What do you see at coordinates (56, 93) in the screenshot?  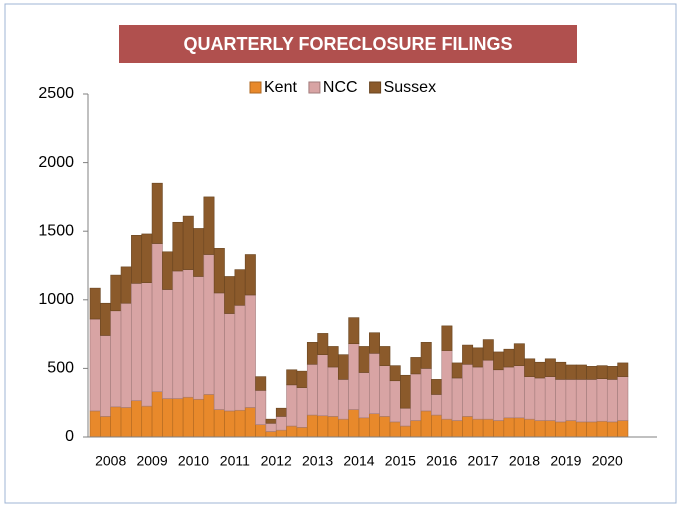 I see `y-tick-label: 2500` at bounding box center [56, 93].